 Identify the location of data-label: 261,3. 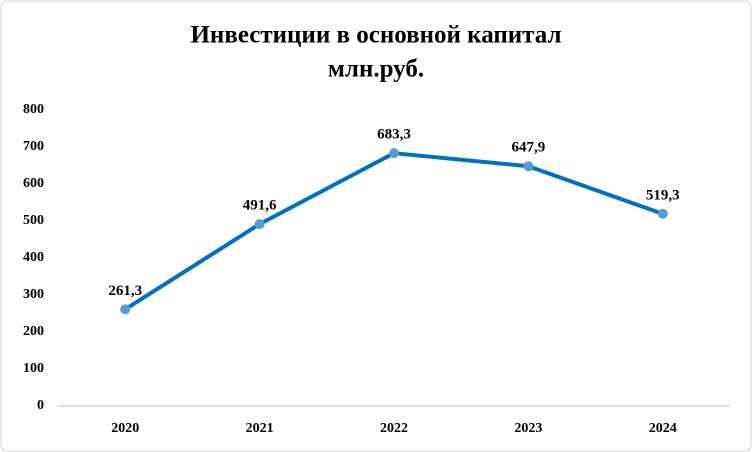
(125, 291).